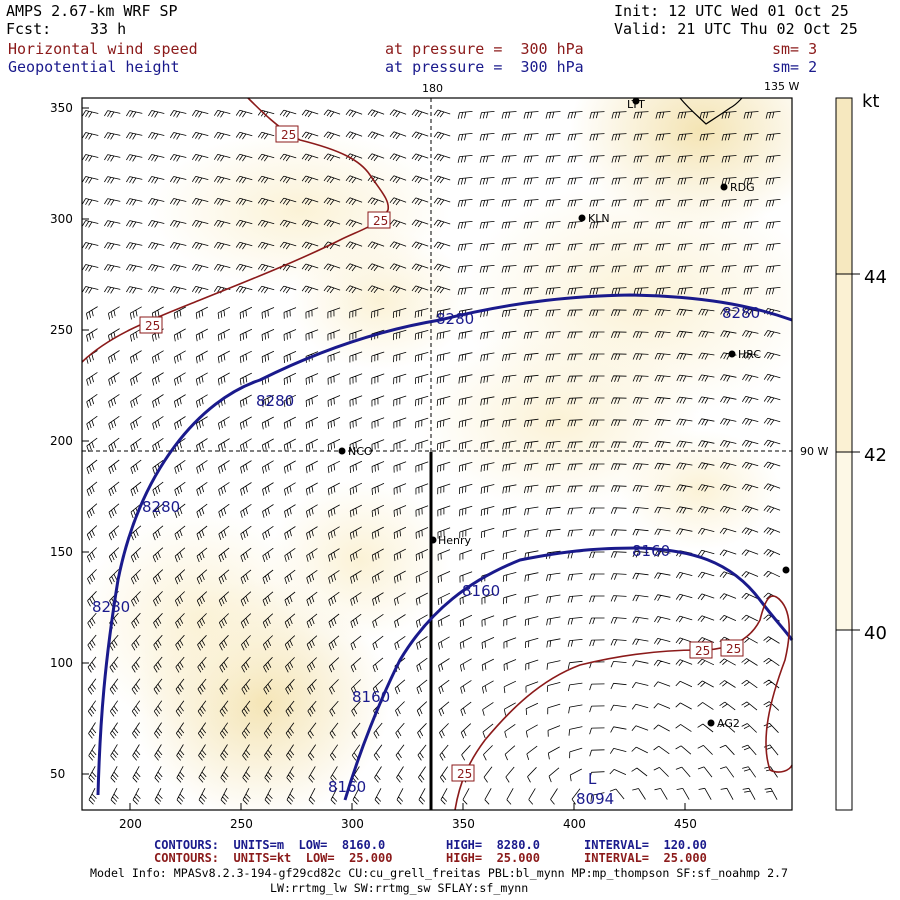 The image size is (900, 900). I want to click on forecast-label: Fcst:, so click(29, 29).